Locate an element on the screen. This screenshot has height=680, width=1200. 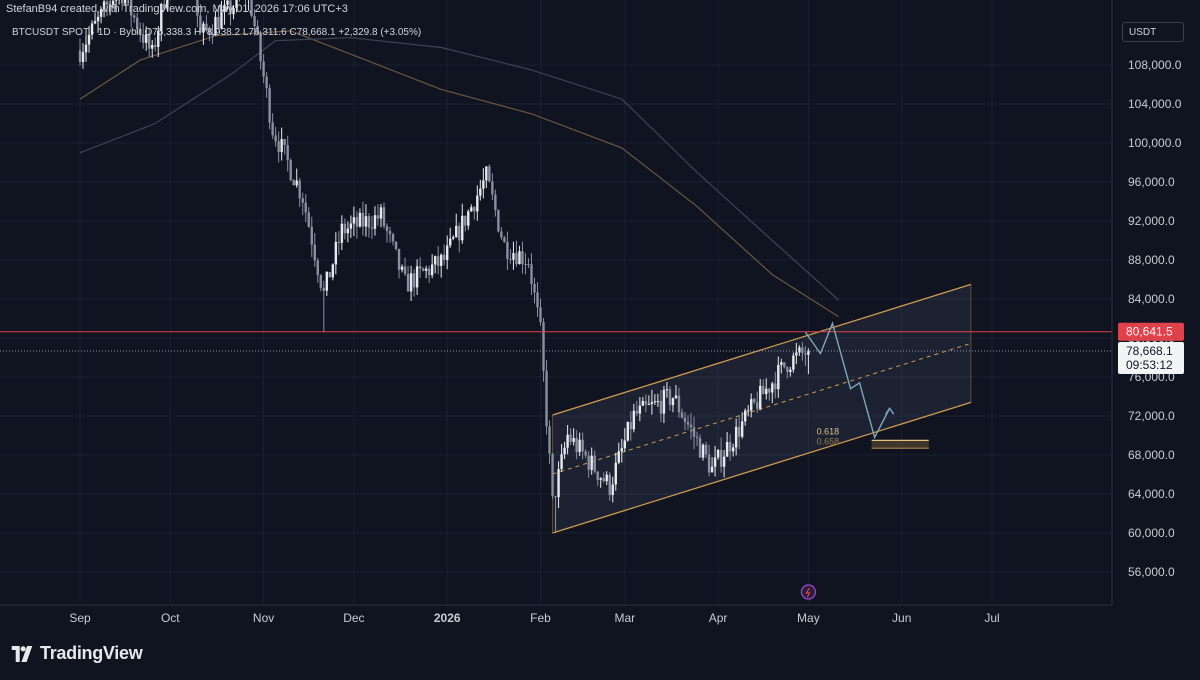
price-tick-label: 88,000.0 is located at coordinates (1151, 260).